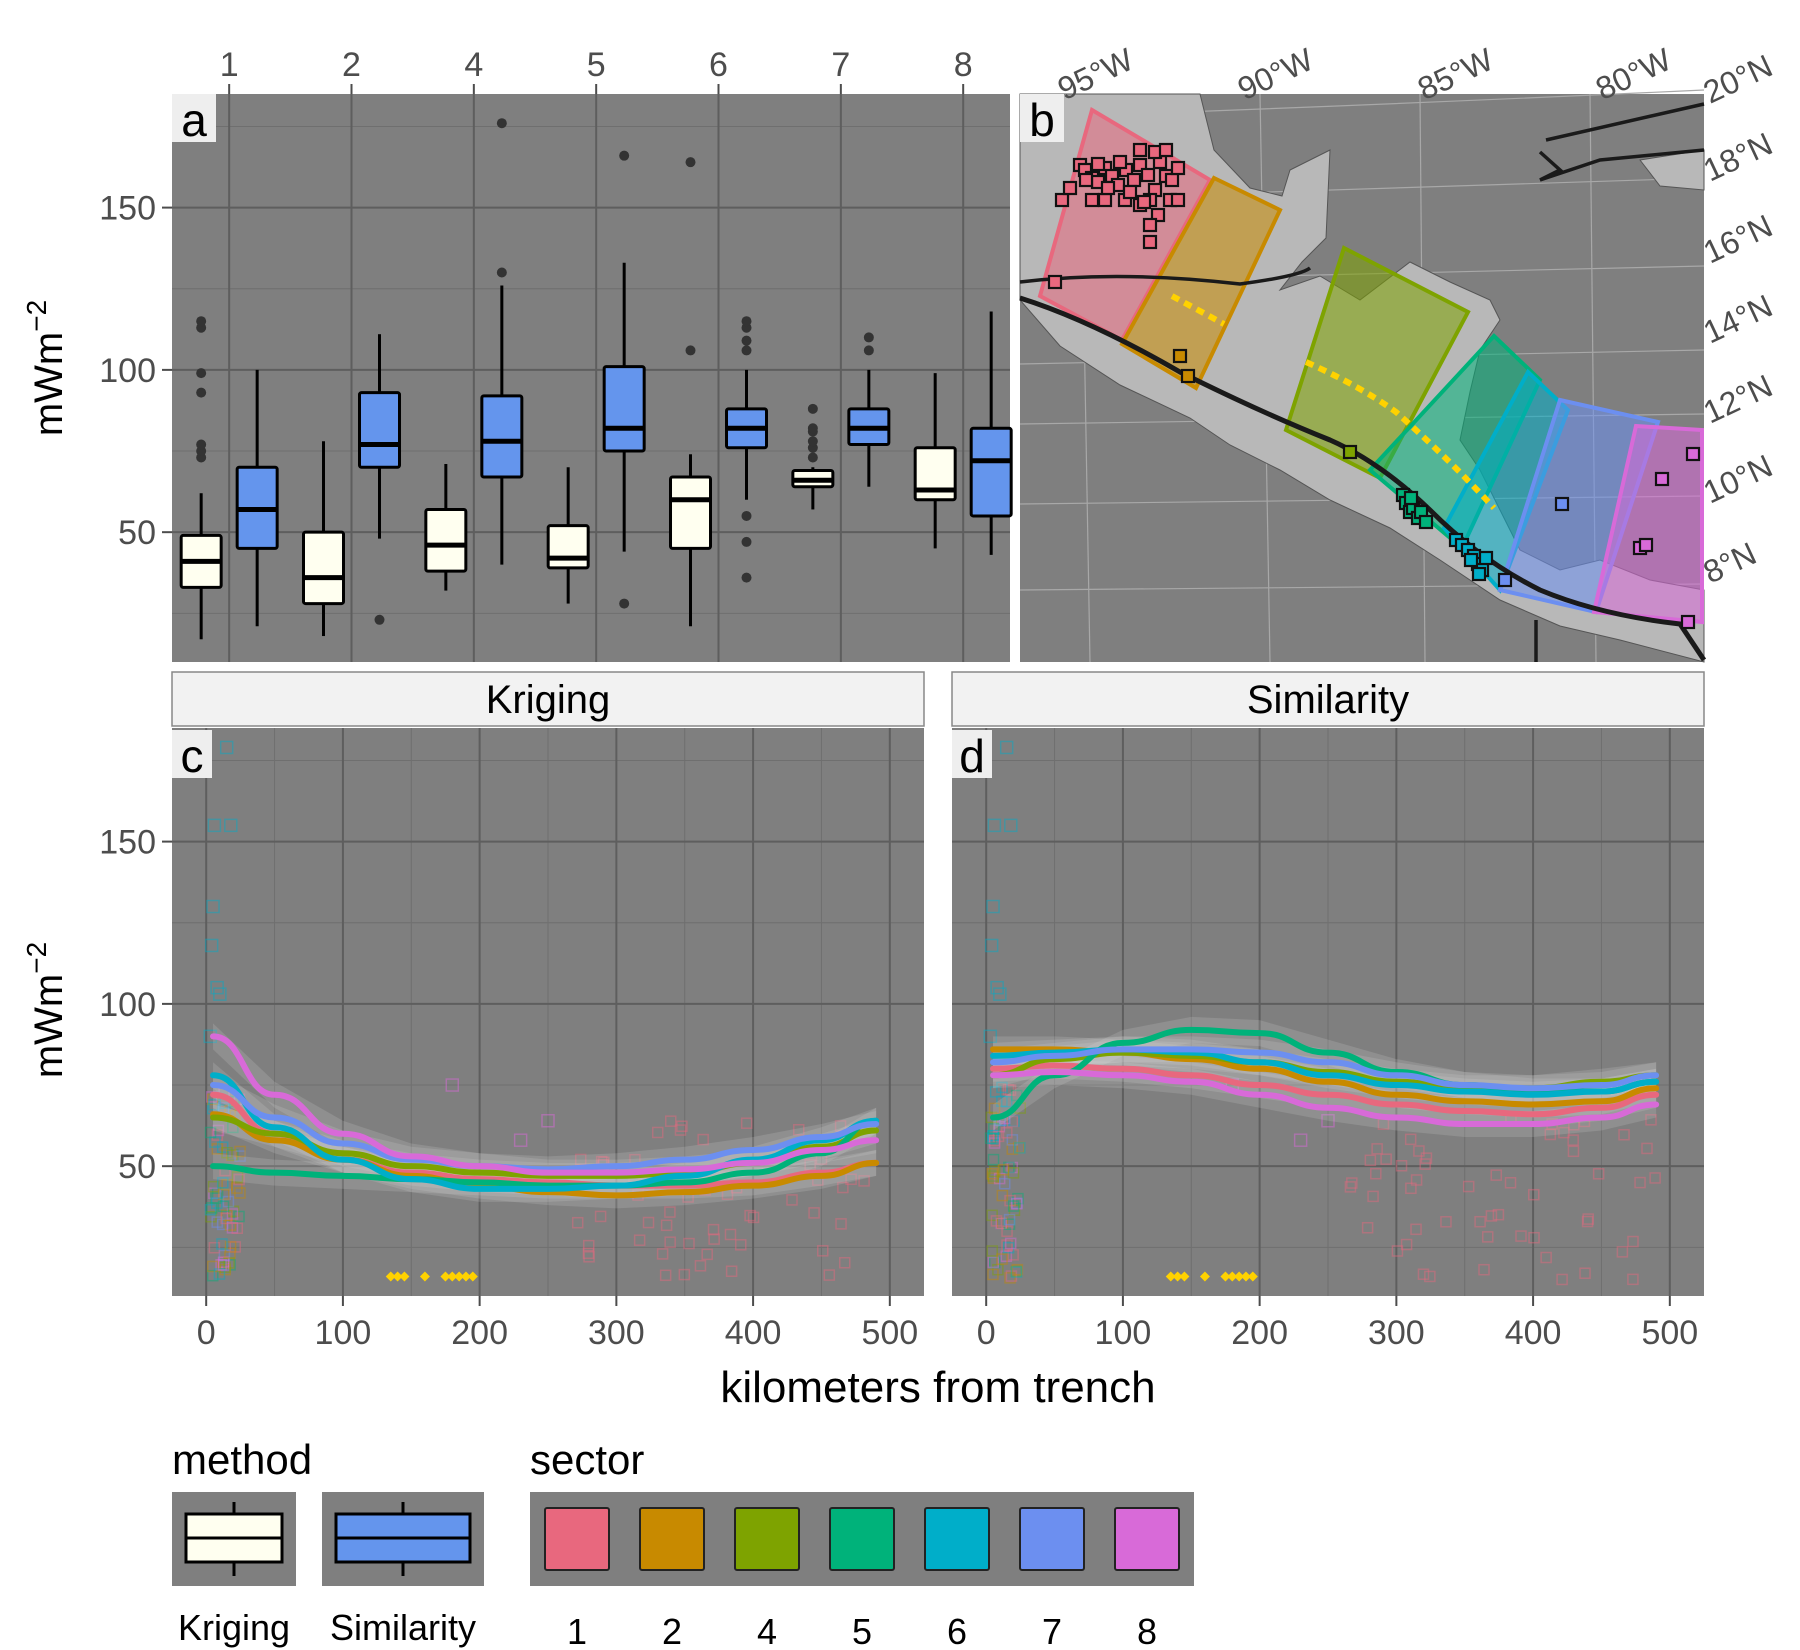 The height and width of the screenshot is (1650, 1800). I want to click on map-heatflow-sites, so click(1374, 386).